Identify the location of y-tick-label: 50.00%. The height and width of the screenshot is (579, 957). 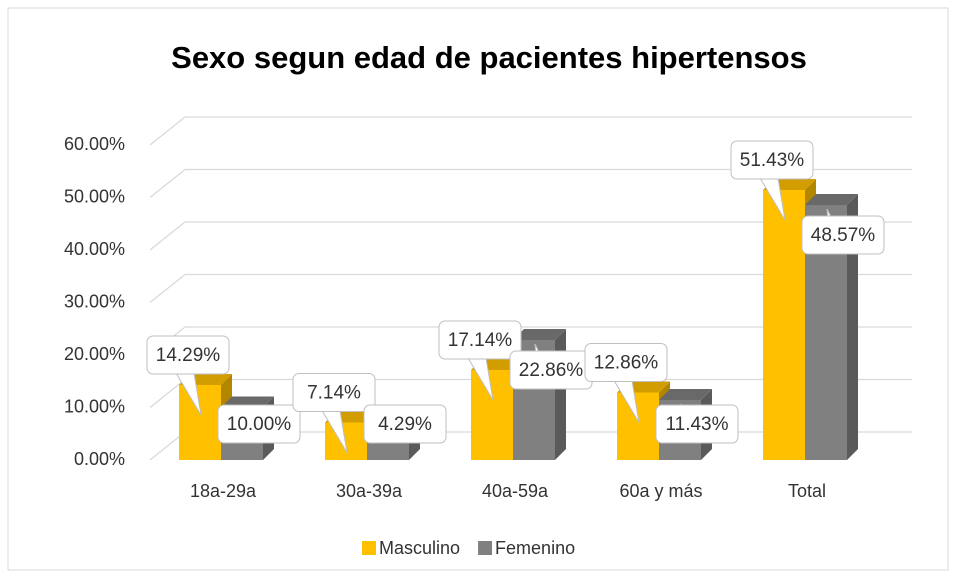
(94, 196).